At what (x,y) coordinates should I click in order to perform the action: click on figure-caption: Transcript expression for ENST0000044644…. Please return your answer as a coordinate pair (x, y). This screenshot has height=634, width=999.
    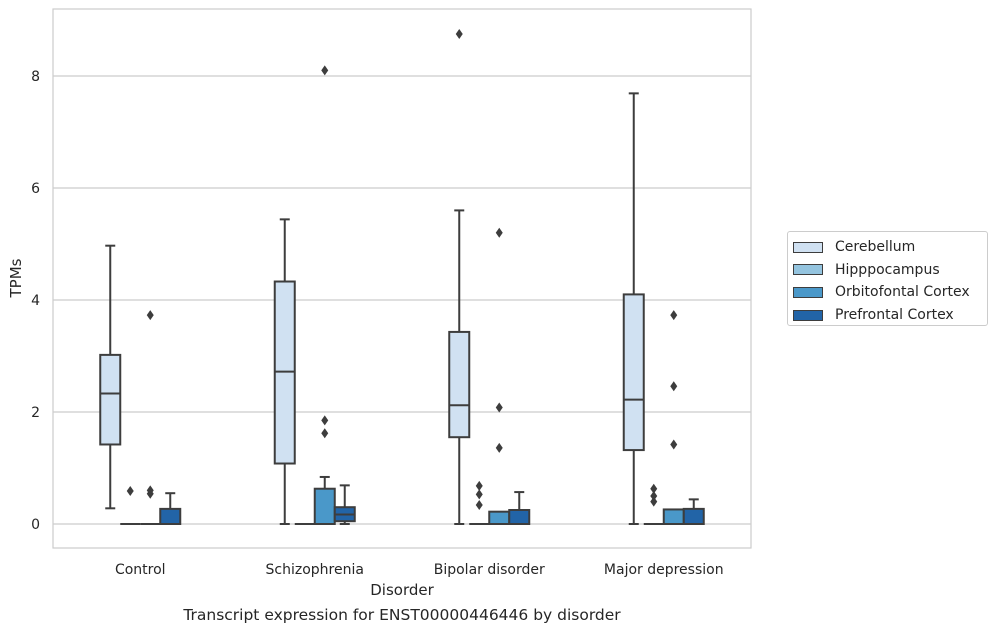
    Looking at the image, I should click on (402, 615).